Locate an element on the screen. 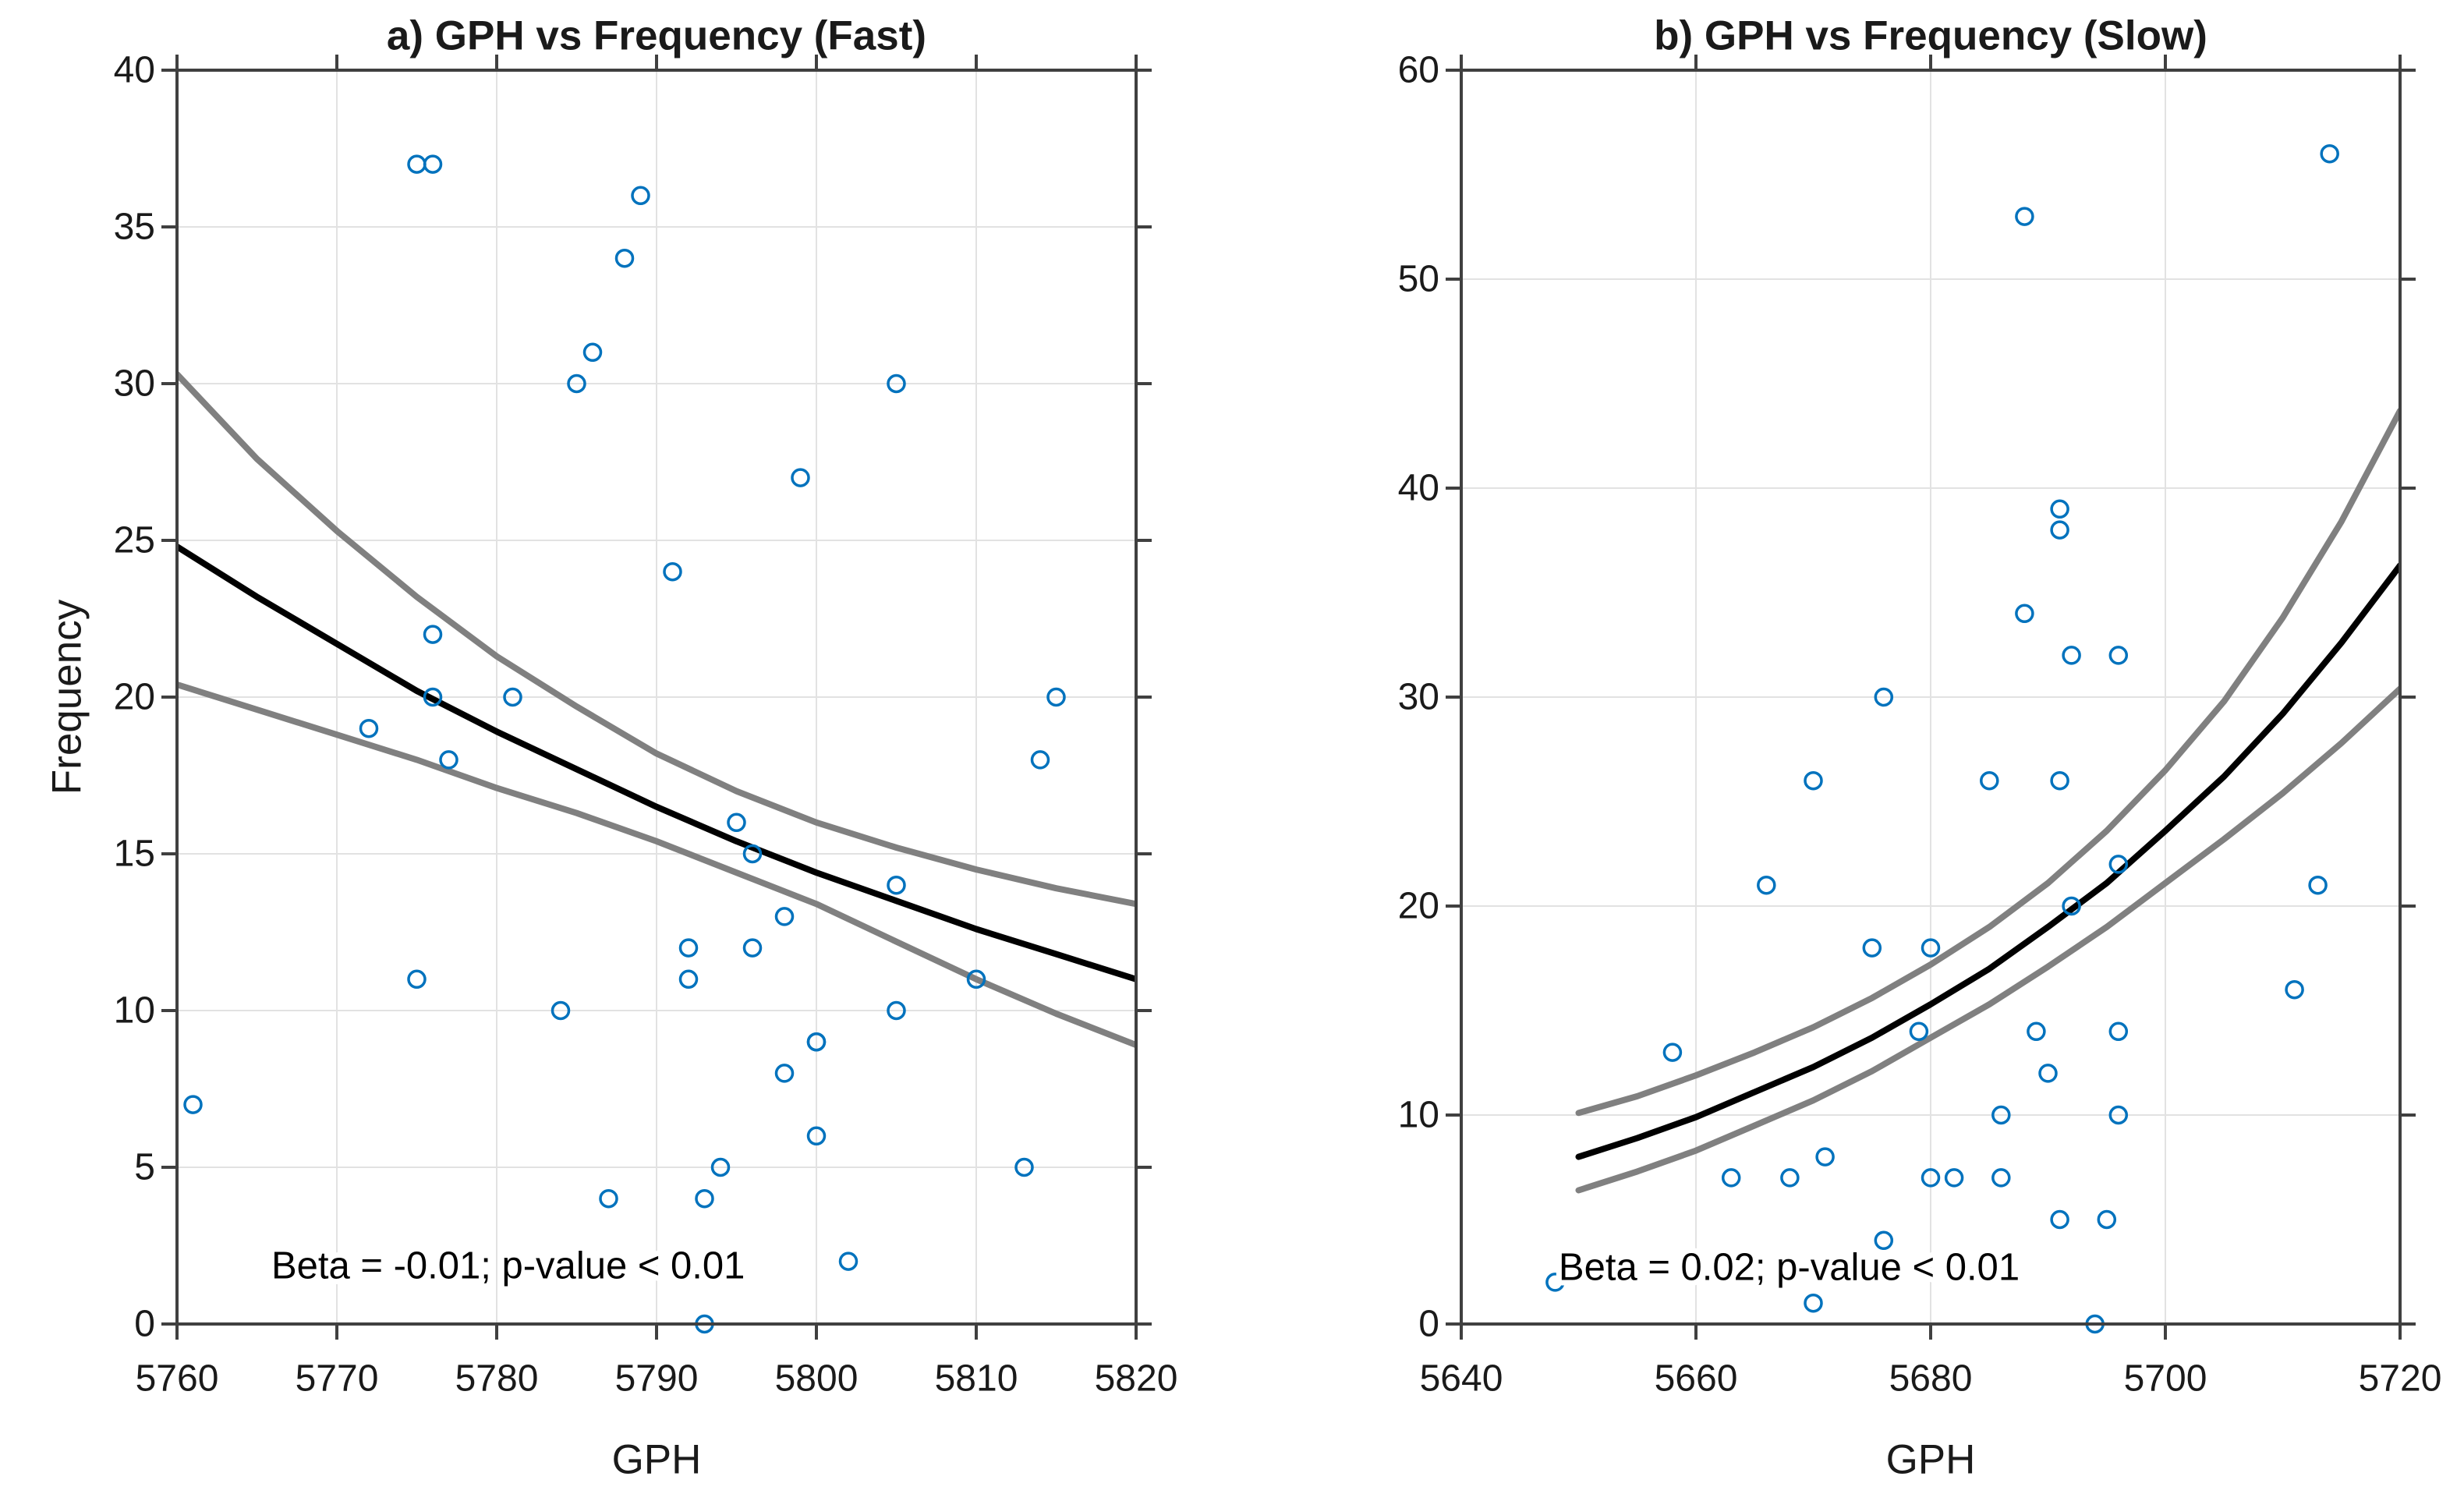  x-tick-label: 5810 is located at coordinates (977, 1379).